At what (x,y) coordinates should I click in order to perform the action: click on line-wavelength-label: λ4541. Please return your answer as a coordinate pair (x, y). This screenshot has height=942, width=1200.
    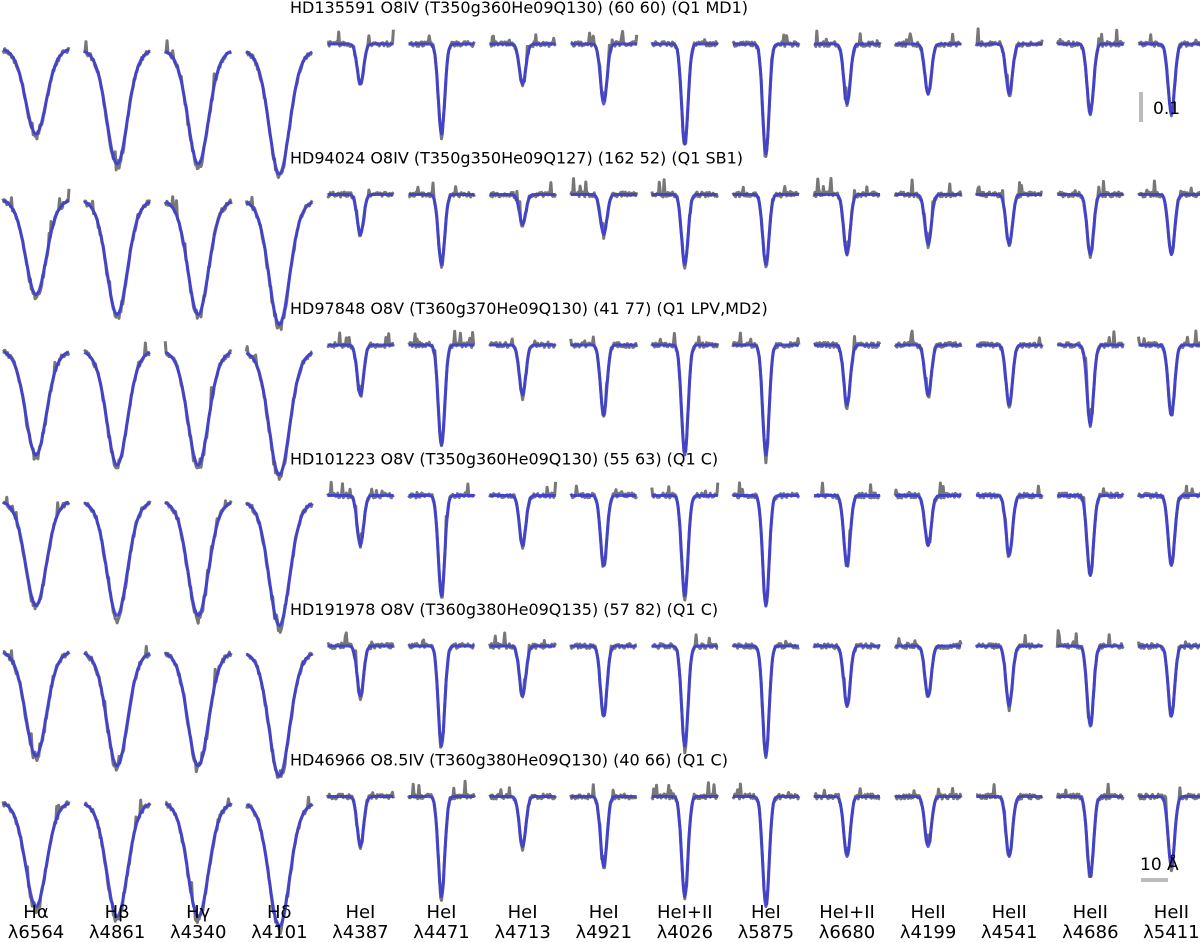
    Looking at the image, I should click on (1009, 932).